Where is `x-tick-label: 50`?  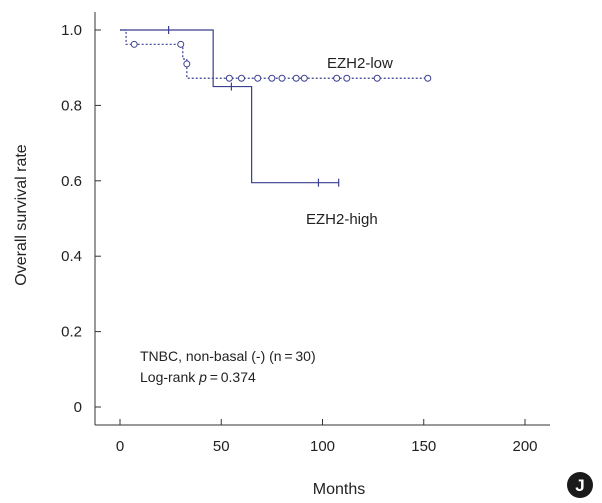 x-tick-label: 50 is located at coordinates (221, 446).